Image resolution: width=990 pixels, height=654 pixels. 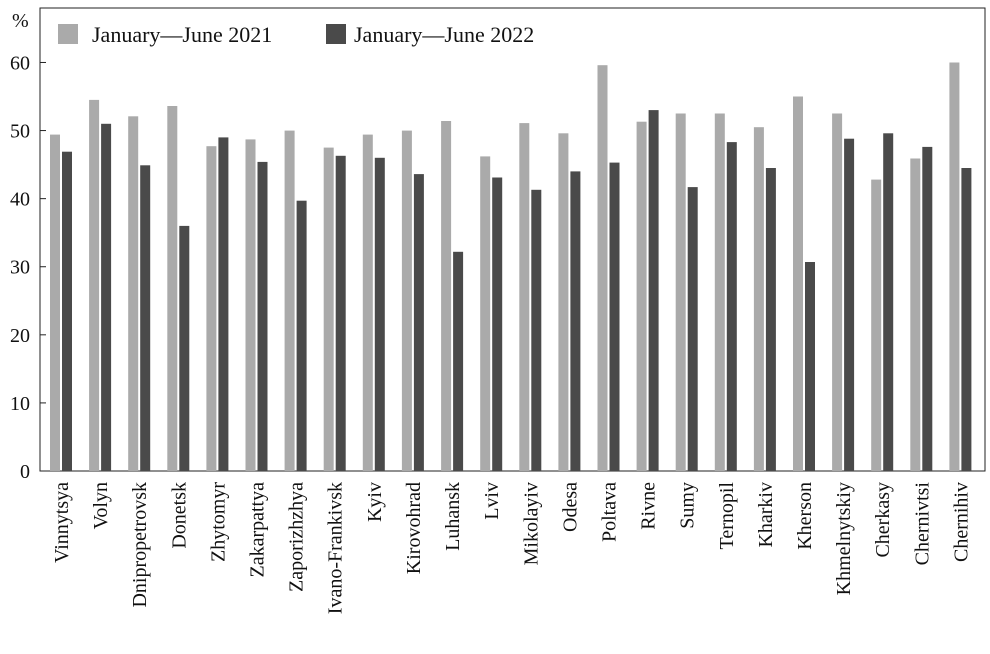 What do you see at coordinates (602, 268) in the screenshot?
I see `bar-2021-poltava` at bounding box center [602, 268].